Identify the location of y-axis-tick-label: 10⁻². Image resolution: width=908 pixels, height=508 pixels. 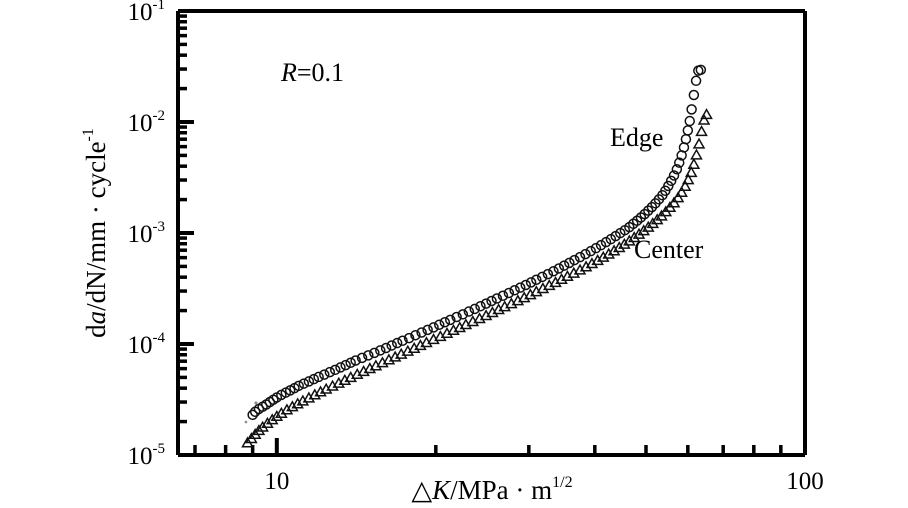
(147, 122).